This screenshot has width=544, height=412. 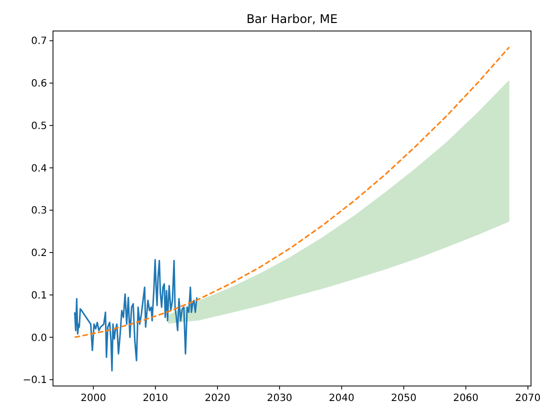 What do you see at coordinates (39, 338) in the screenshot?
I see `y-tick-label: 0.0` at bounding box center [39, 338].